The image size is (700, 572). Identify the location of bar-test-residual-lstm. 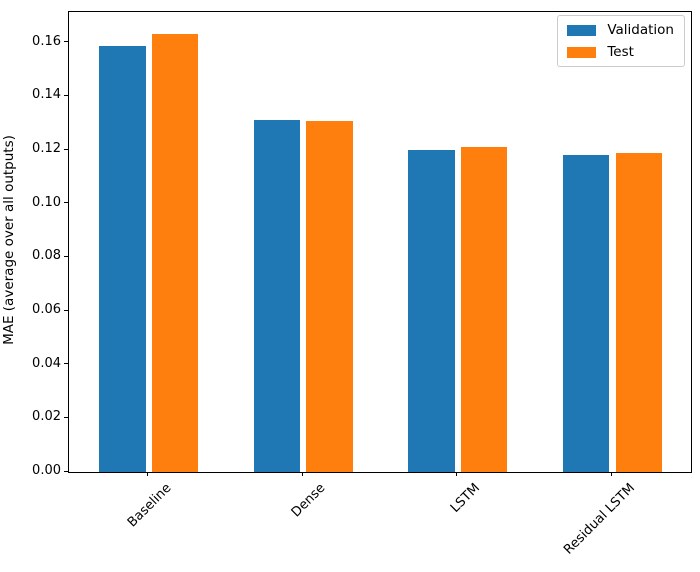
(638, 312).